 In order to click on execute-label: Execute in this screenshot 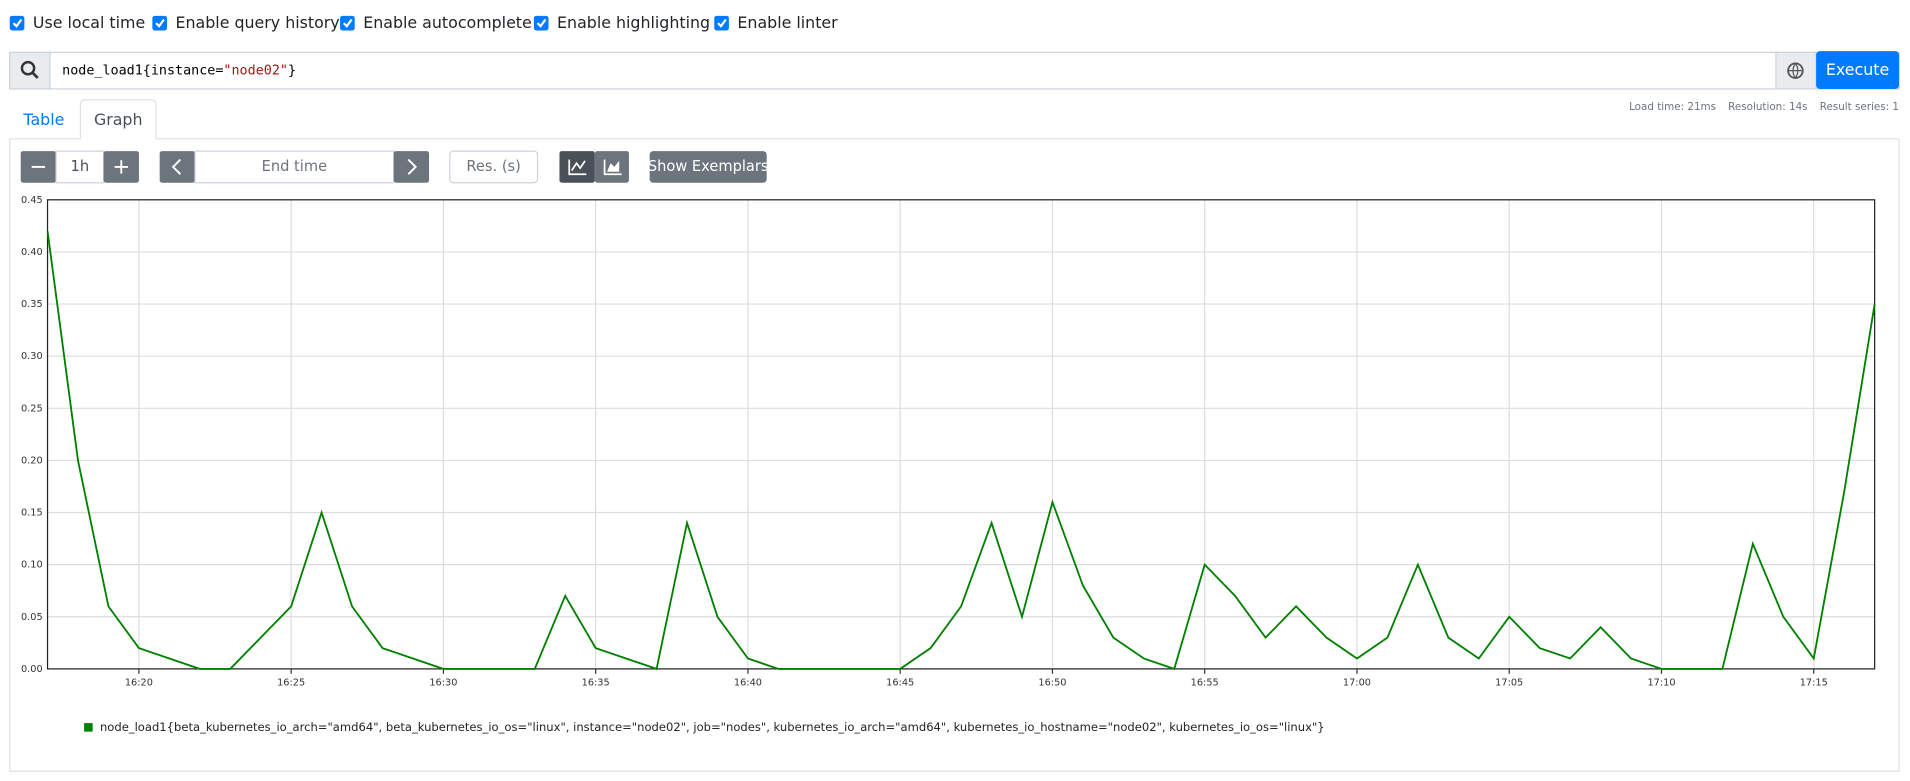, I will do `click(1857, 69)`.